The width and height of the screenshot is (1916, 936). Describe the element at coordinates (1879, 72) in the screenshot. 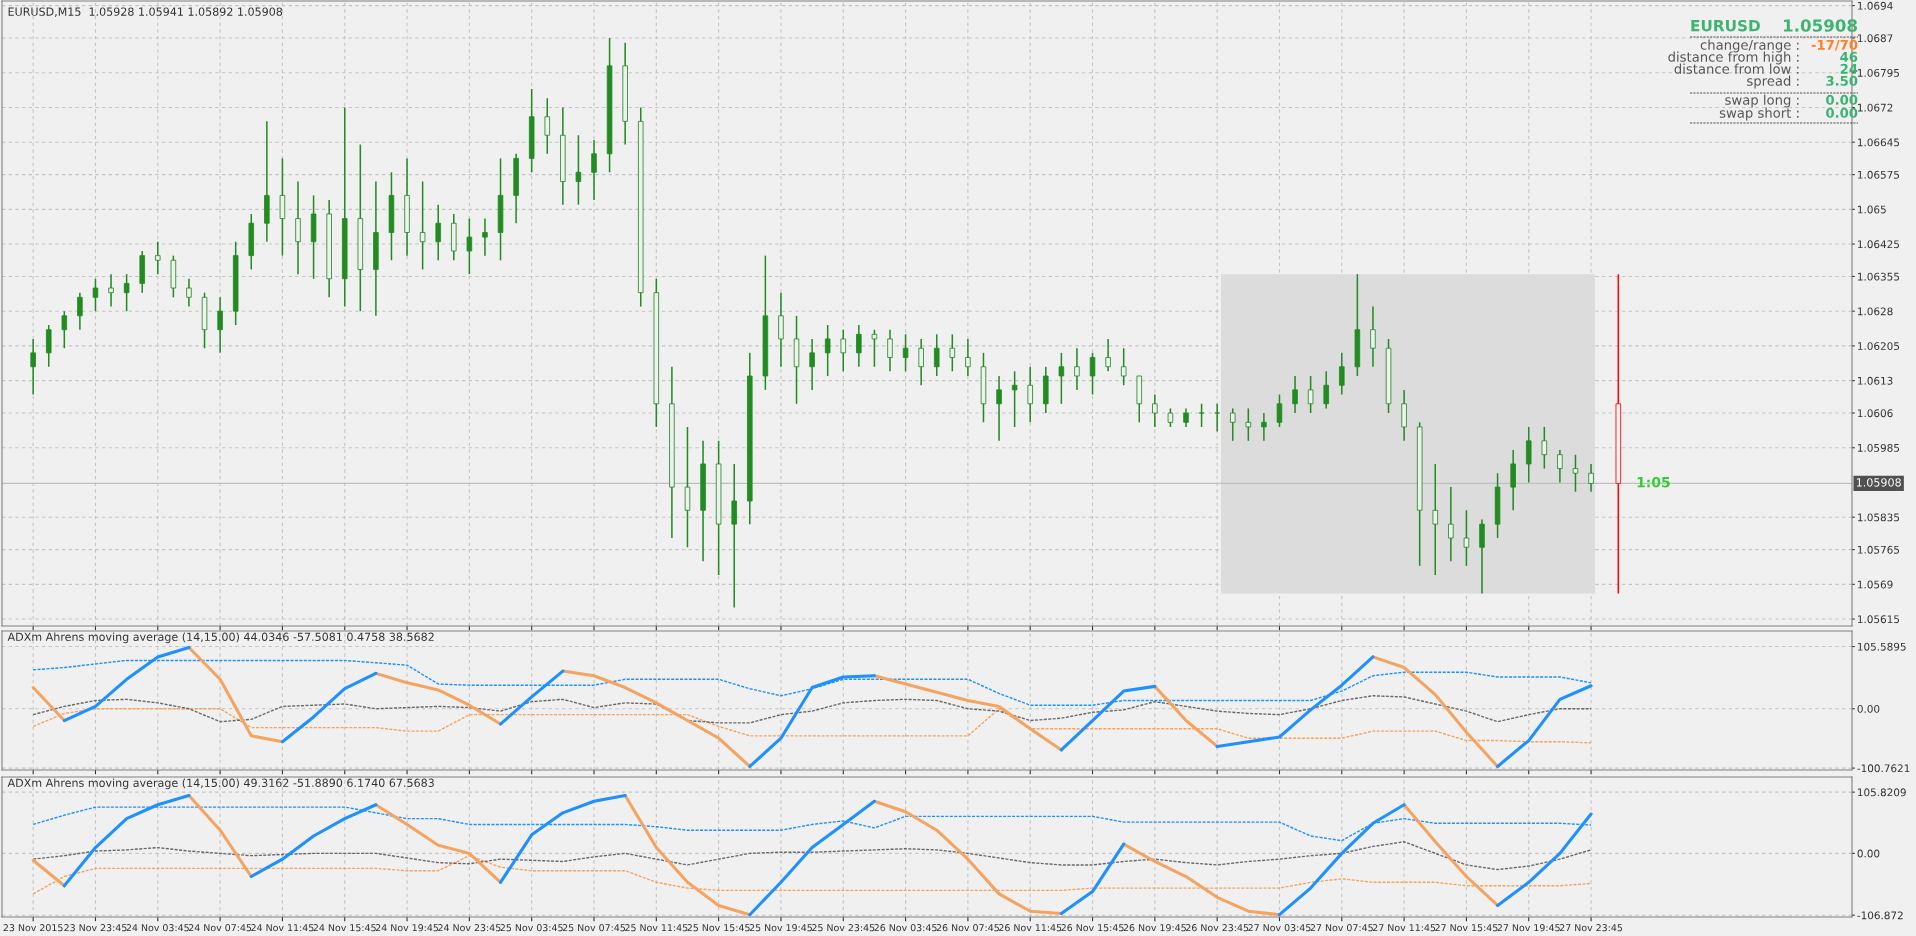

I see `y-tick-label: 1.06795` at that location.